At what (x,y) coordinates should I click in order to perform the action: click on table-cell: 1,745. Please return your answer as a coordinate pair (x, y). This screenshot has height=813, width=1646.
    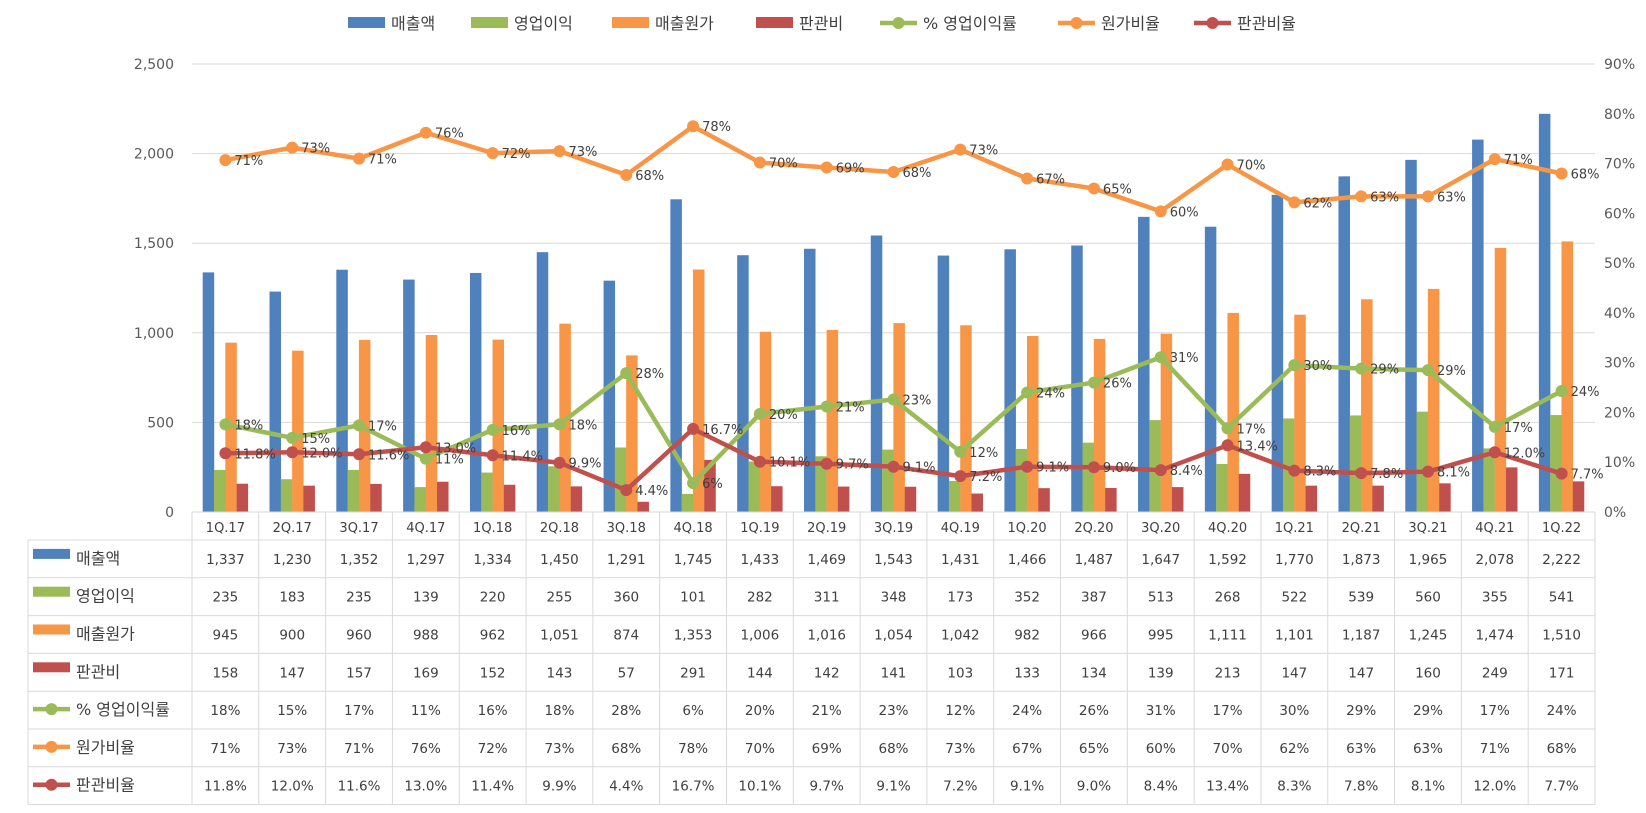
    Looking at the image, I should click on (693, 560).